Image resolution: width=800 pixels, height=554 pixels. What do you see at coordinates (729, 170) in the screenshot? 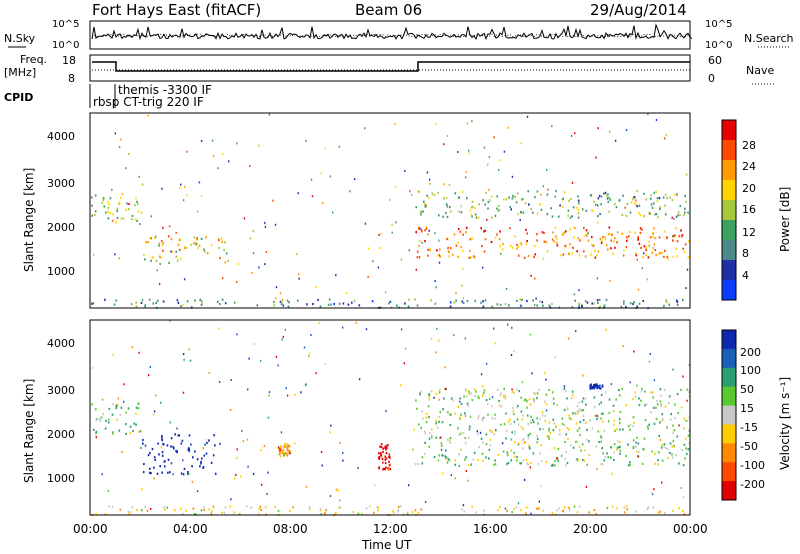
I see `power-colorbar-swatch` at bounding box center [729, 170].